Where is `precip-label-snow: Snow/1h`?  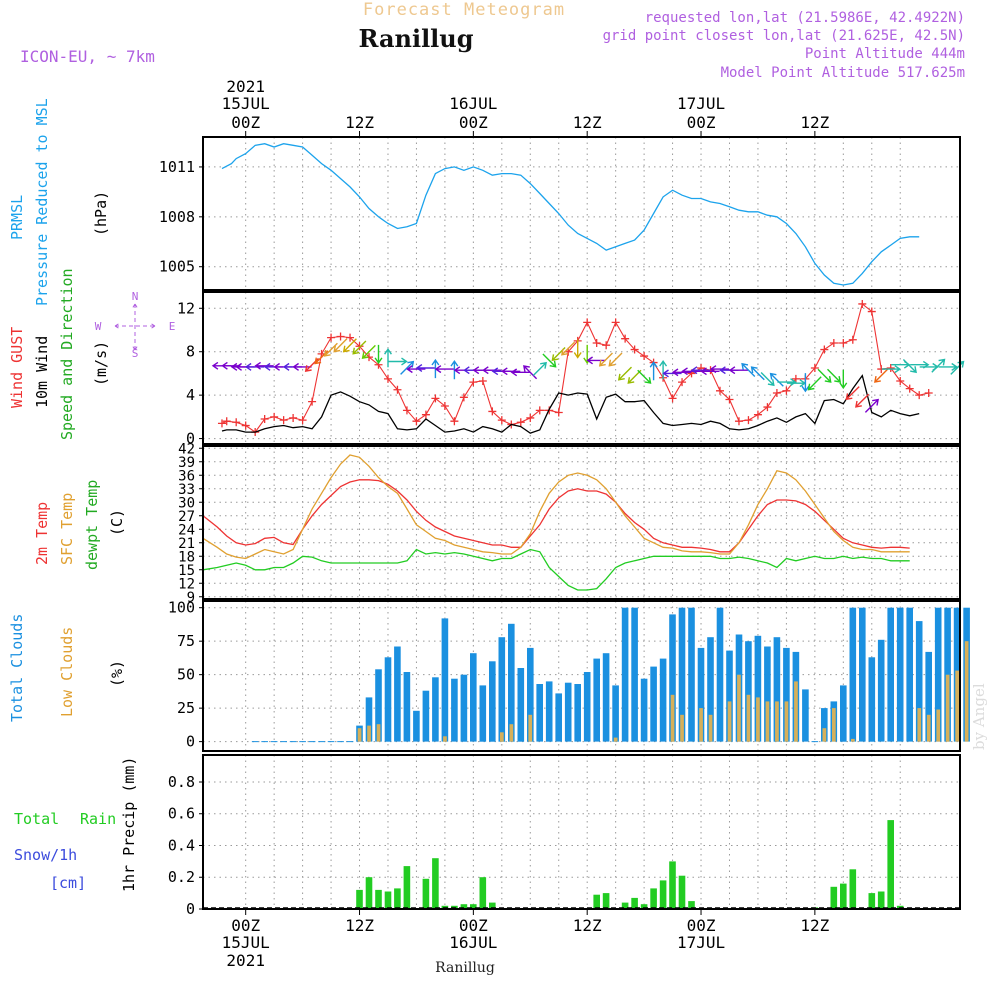
precip-label-snow: Snow/1h is located at coordinates (45, 855).